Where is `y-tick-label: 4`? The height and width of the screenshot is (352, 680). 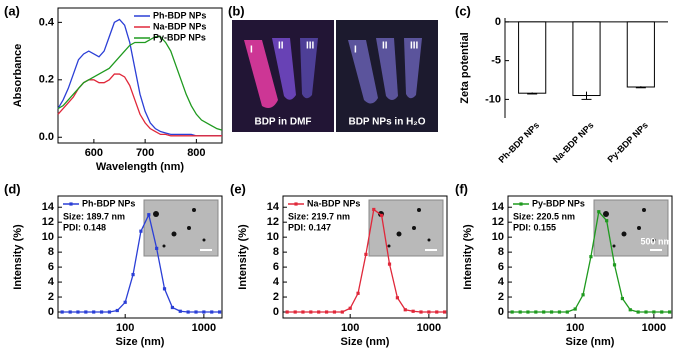 y-tick-label: 4 is located at coordinates (51, 282).